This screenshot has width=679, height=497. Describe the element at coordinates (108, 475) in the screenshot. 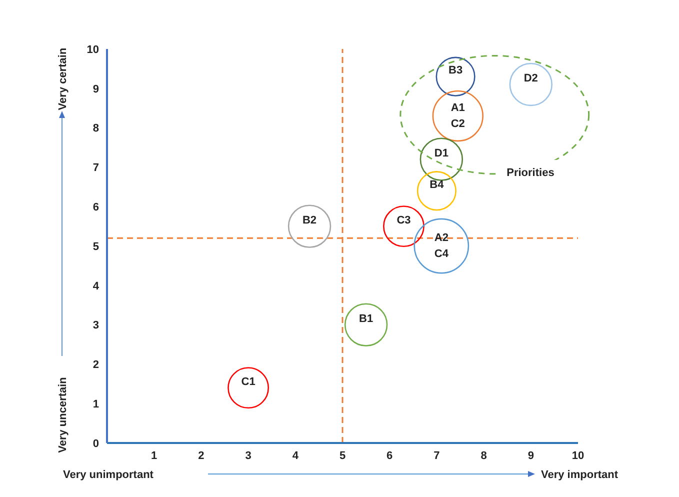

I see `x-axis-title: Very unimportant` at that location.